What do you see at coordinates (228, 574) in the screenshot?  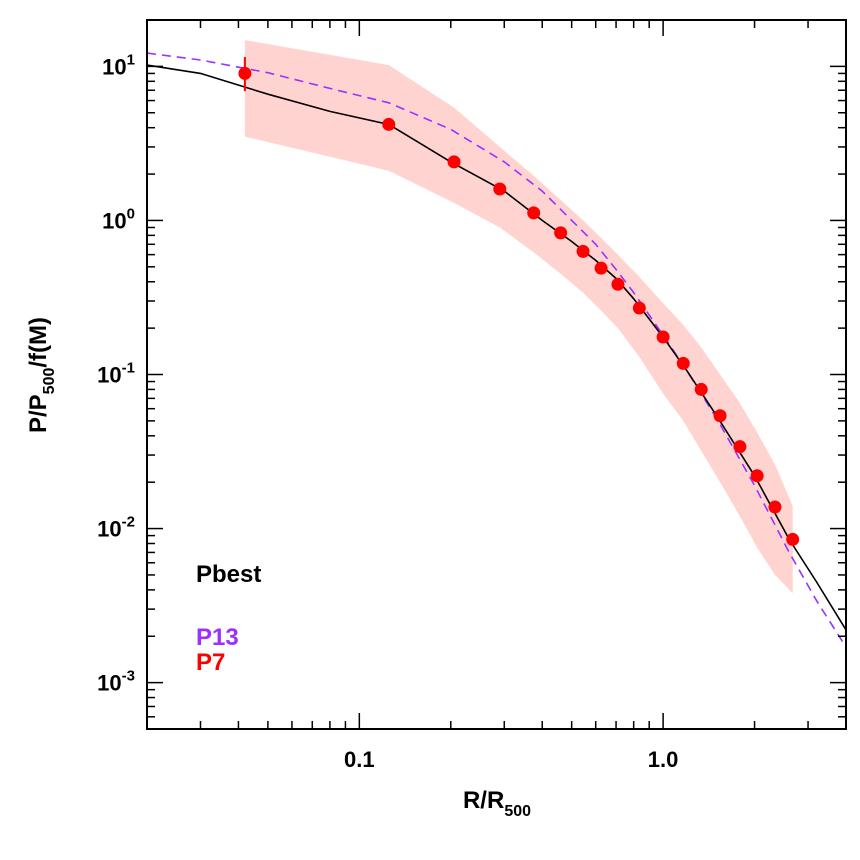 I see `legend-label-pbest: Pbest` at bounding box center [228, 574].